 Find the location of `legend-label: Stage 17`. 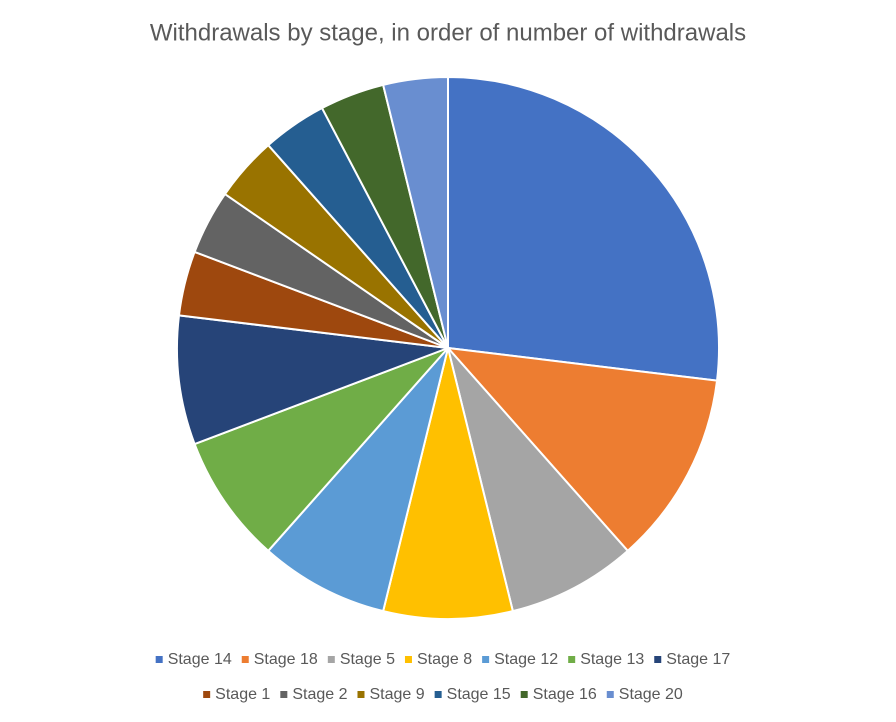

legend-label: Stage 17 is located at coordinates (698, 659).